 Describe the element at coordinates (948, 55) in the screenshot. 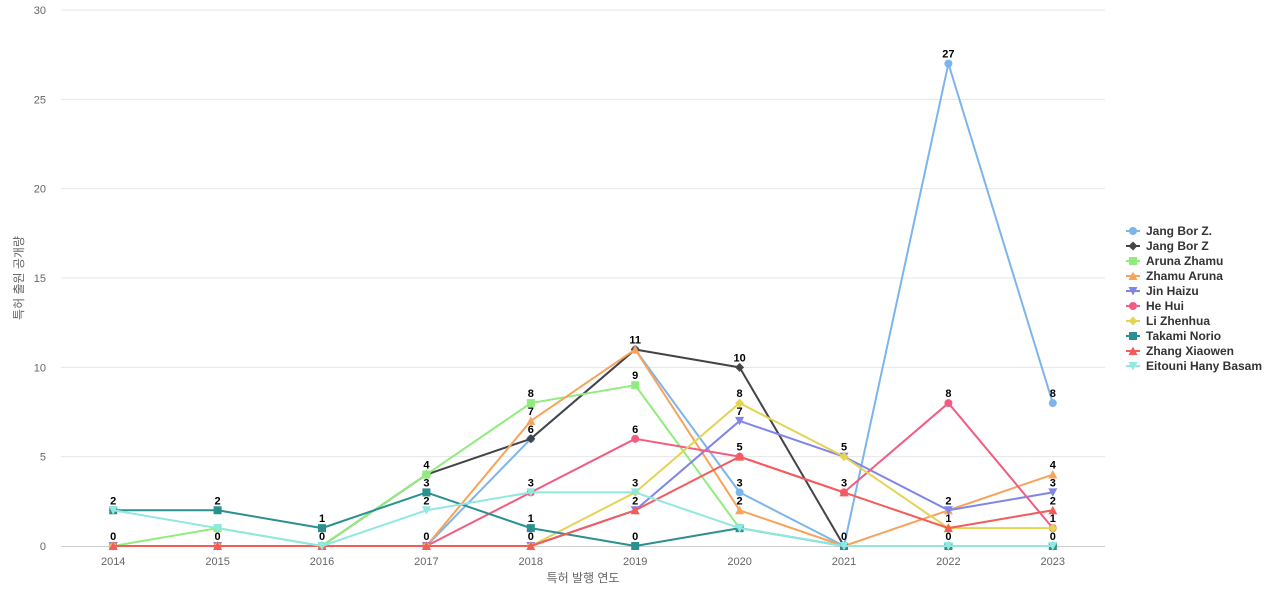

I see `data-label: 27` at that location.